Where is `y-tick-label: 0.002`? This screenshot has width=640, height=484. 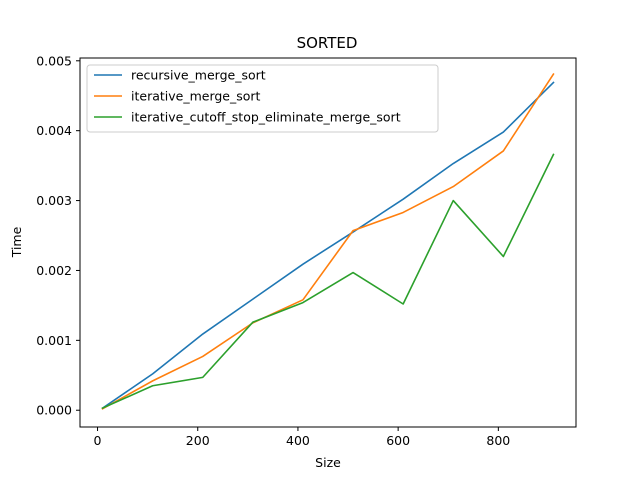 y-tick-label: 0.002 is located at coordinates (54, 270).